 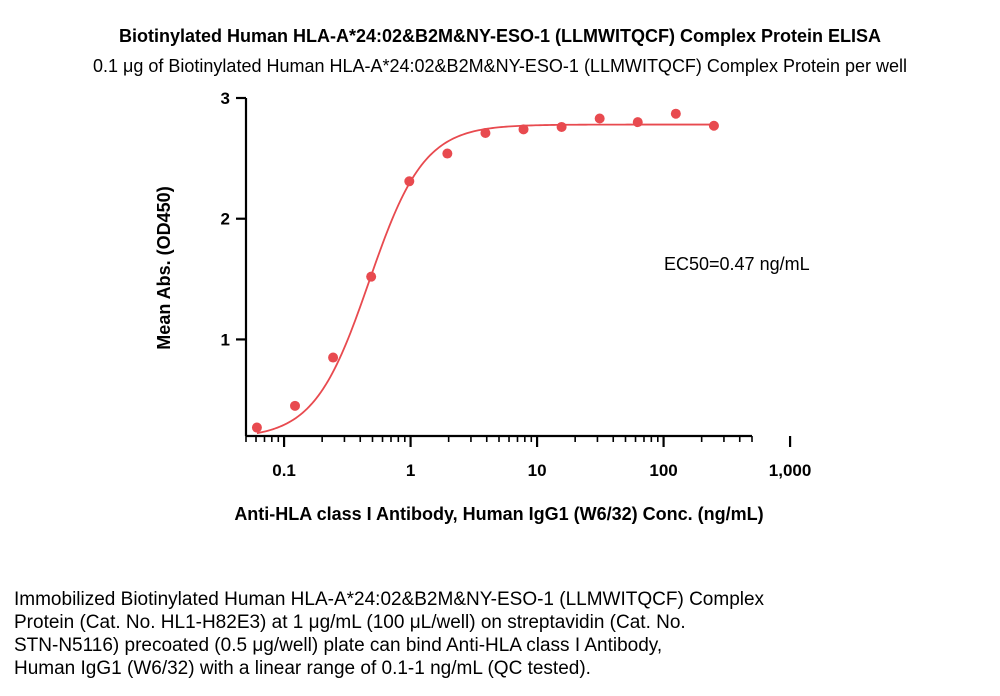 I want to click on y-axis-label: Mean Abs. (OD450), so click(x=164, y=267).